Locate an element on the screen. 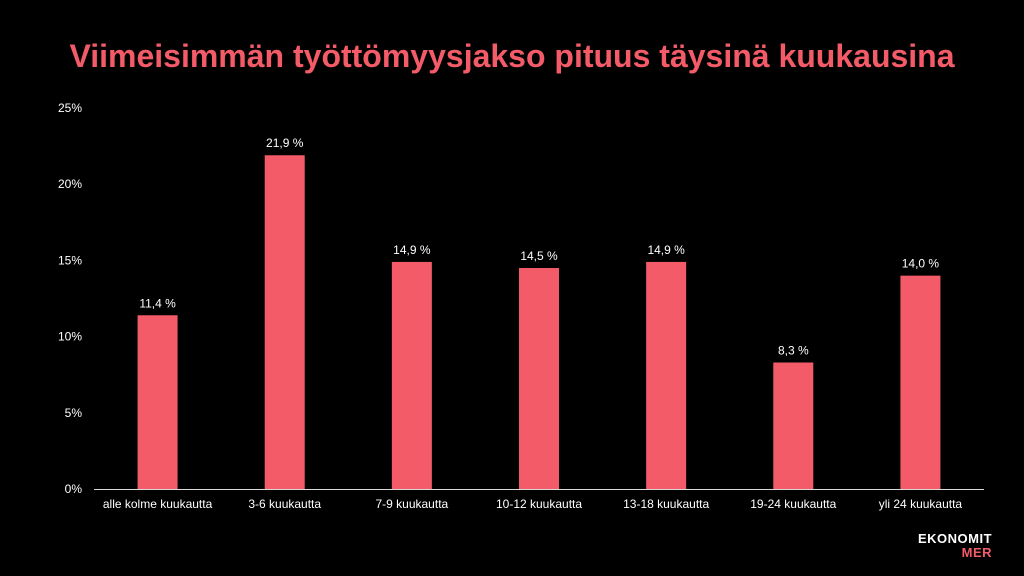 This screenshot has width=1024, height=576. logo-line-1: EKONOMIT is located at coordinates (955, 538).